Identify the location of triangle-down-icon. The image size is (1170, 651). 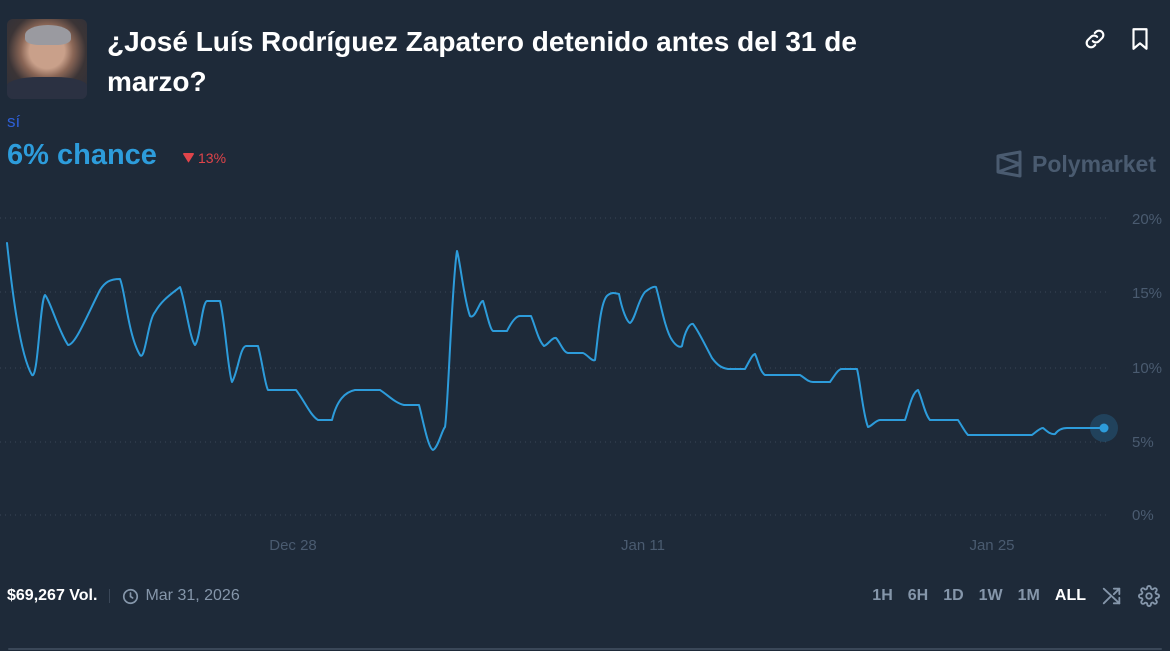
(188, 158).